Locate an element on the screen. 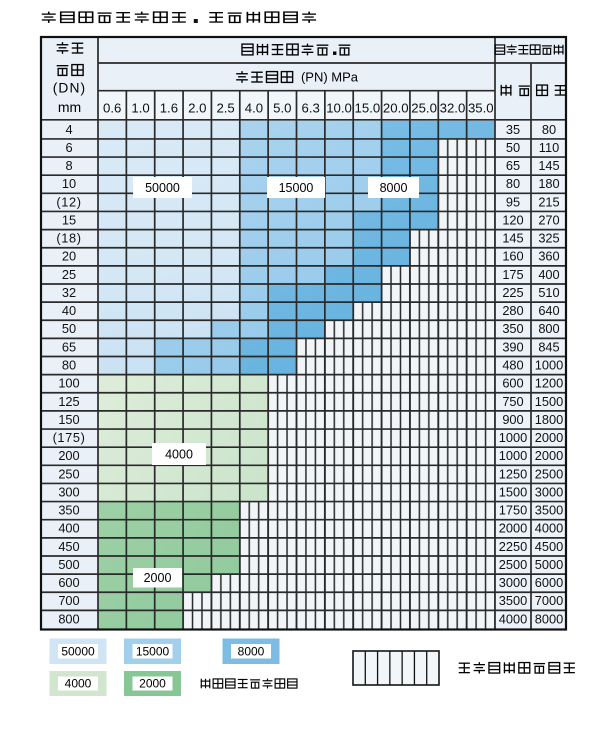 Image resolution: width=600 pixels, height=743 pixels. svg-text: 1.6 is located at coordinates (169, 107).